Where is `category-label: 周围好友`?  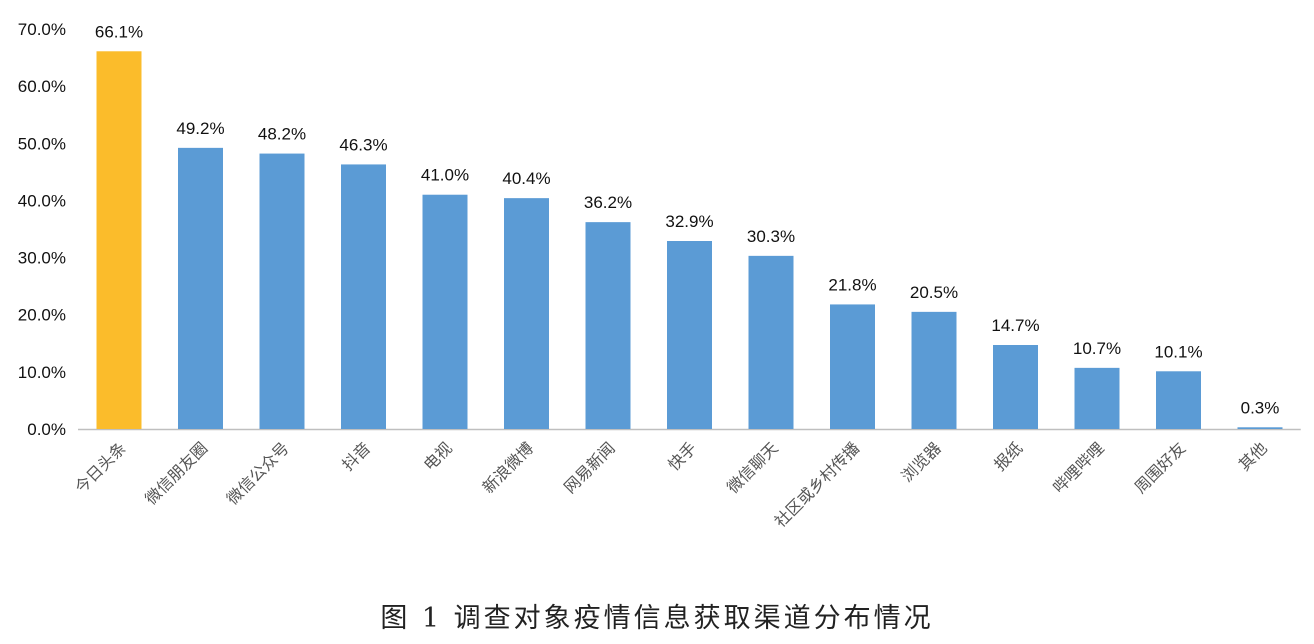
category-label: 周围好友 is located at coordinates (1160, 467).